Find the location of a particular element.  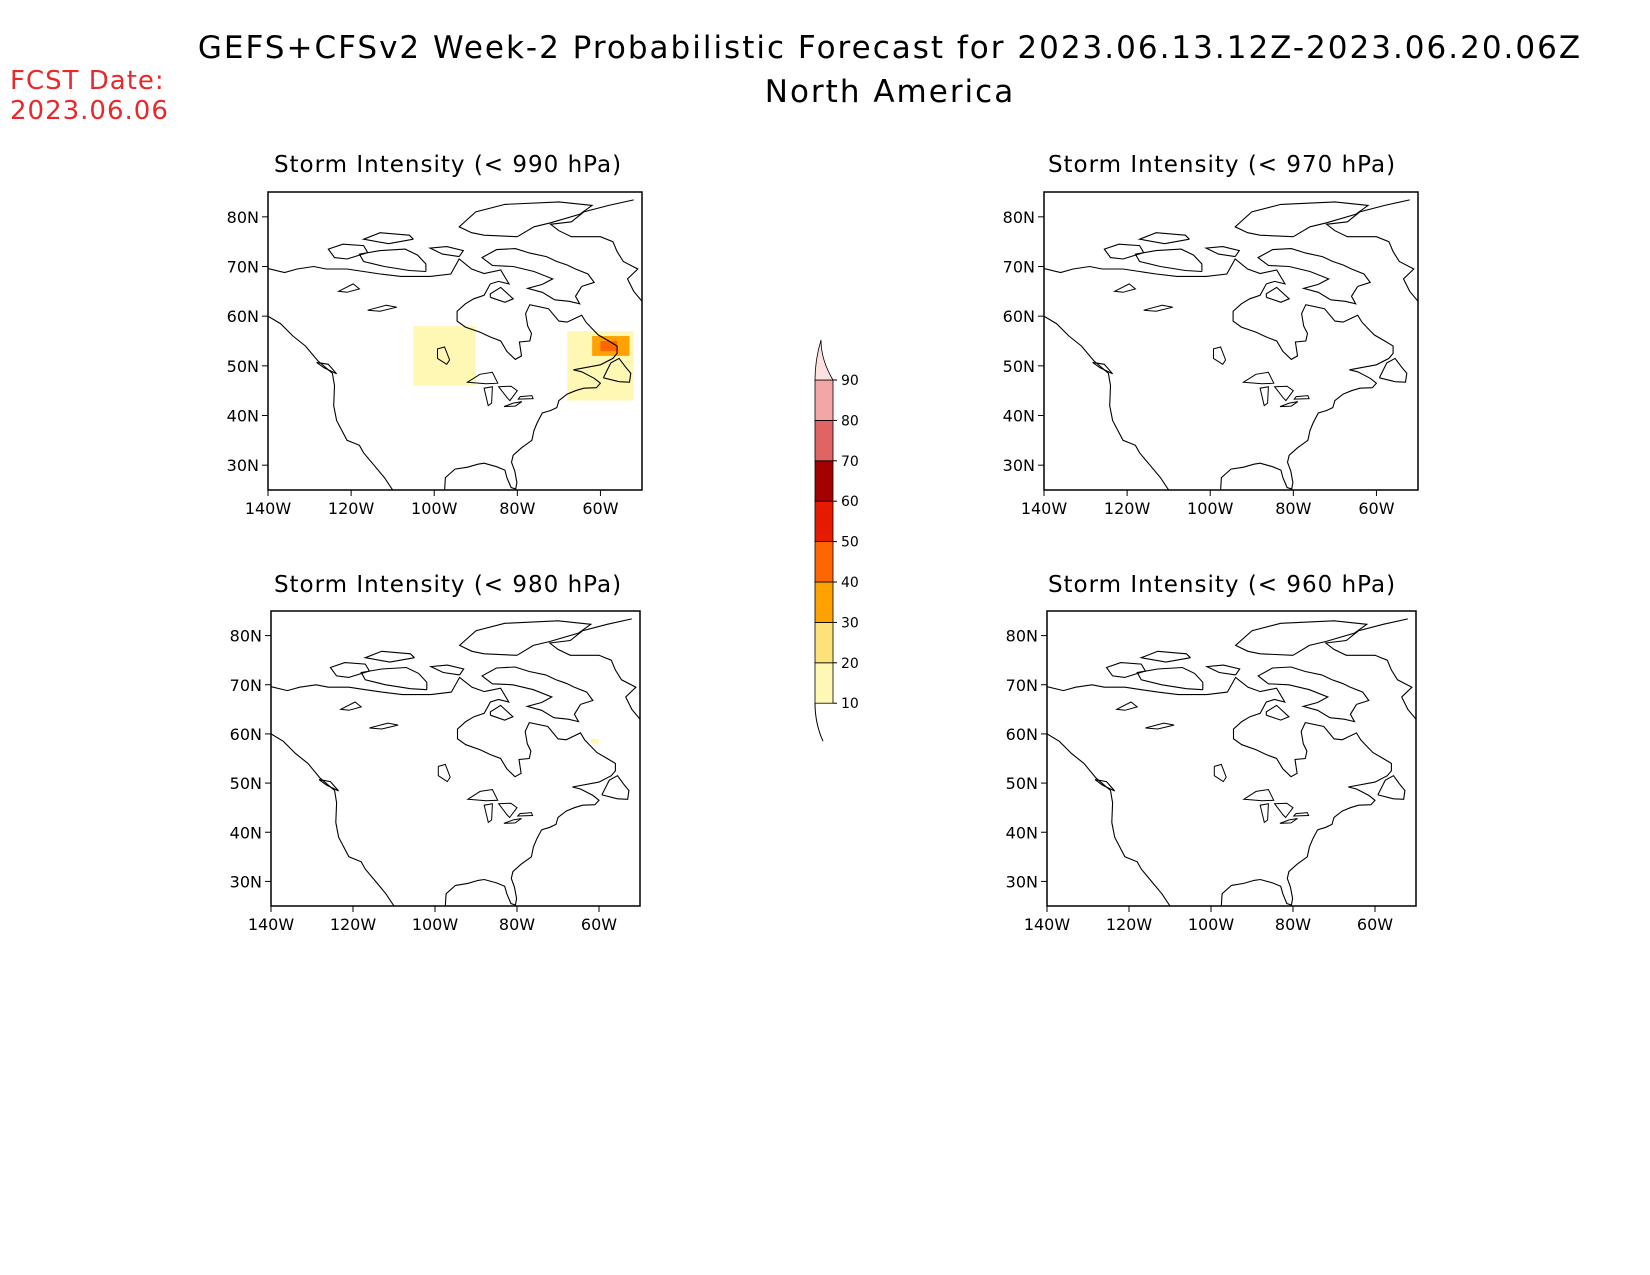

colorbar-label: 30 is located at coordinates (850, 623).